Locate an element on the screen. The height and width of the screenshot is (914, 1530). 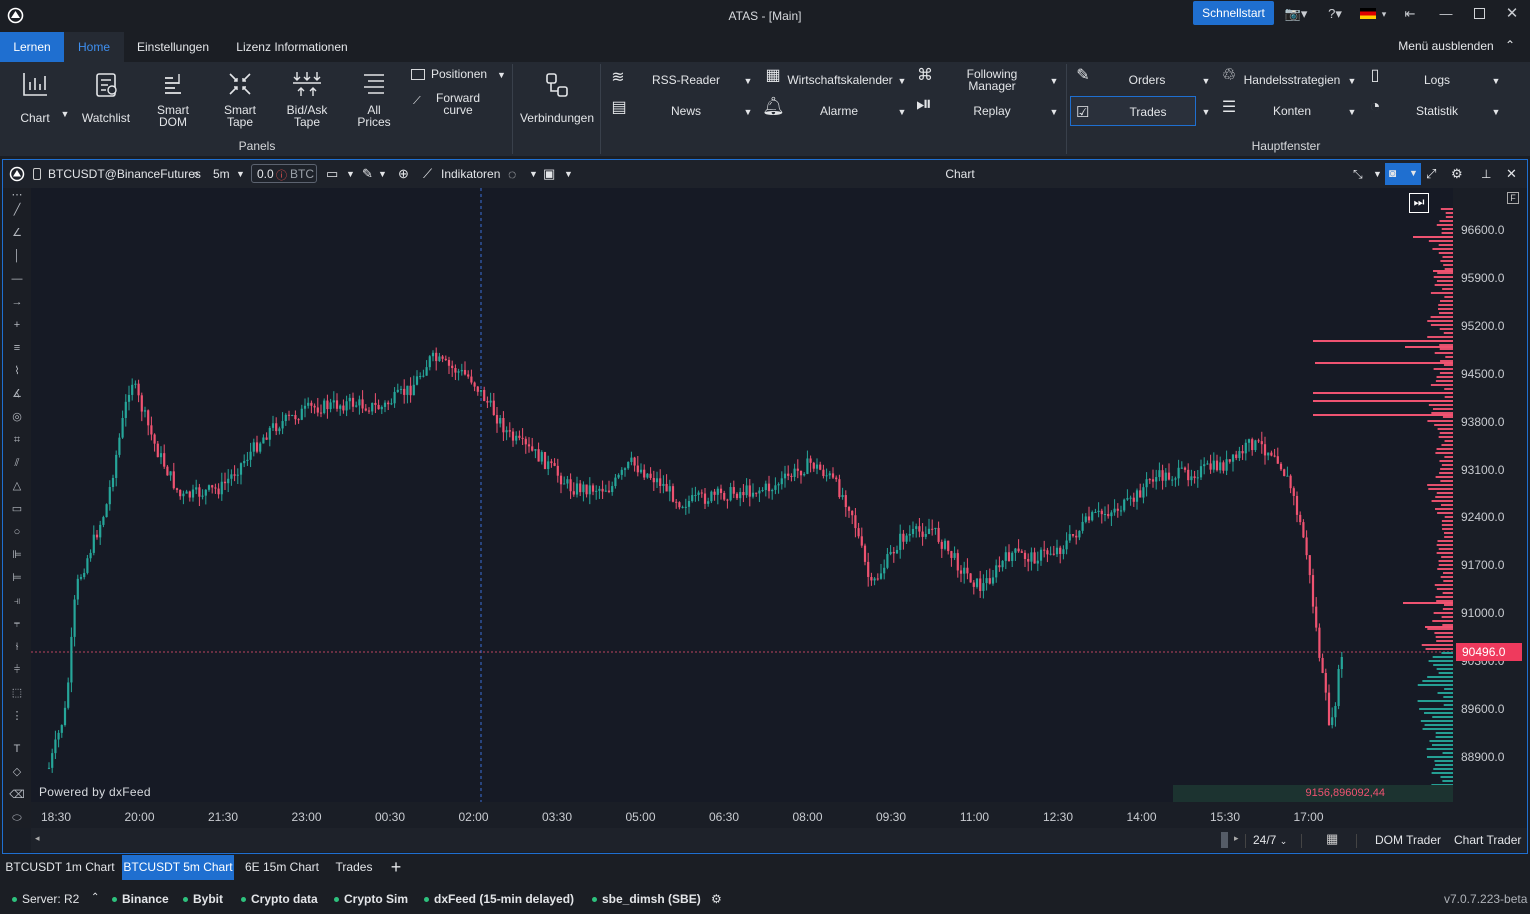
bell-icon: 🔔︎ is located at coordinates (773, 106).